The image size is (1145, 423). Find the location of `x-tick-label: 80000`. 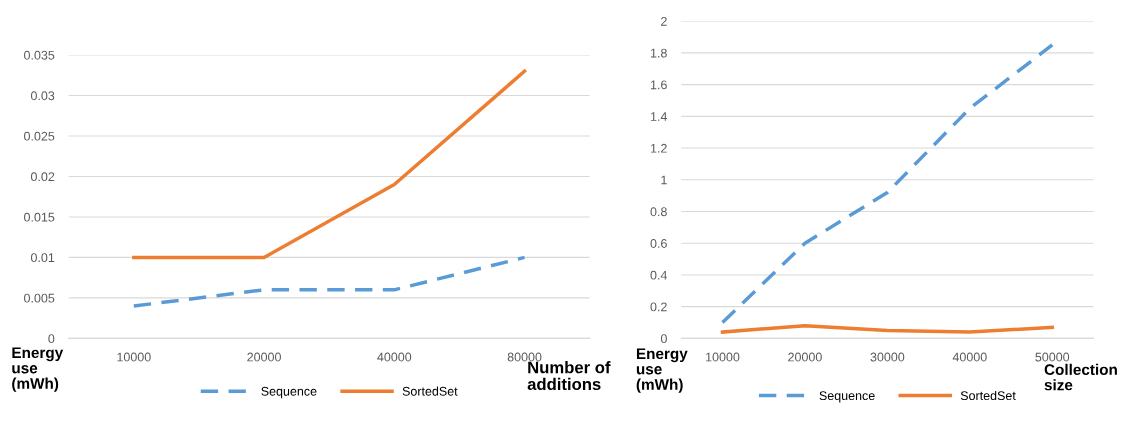

x-tick-label: 80000 is located at coordinates (524, 357).